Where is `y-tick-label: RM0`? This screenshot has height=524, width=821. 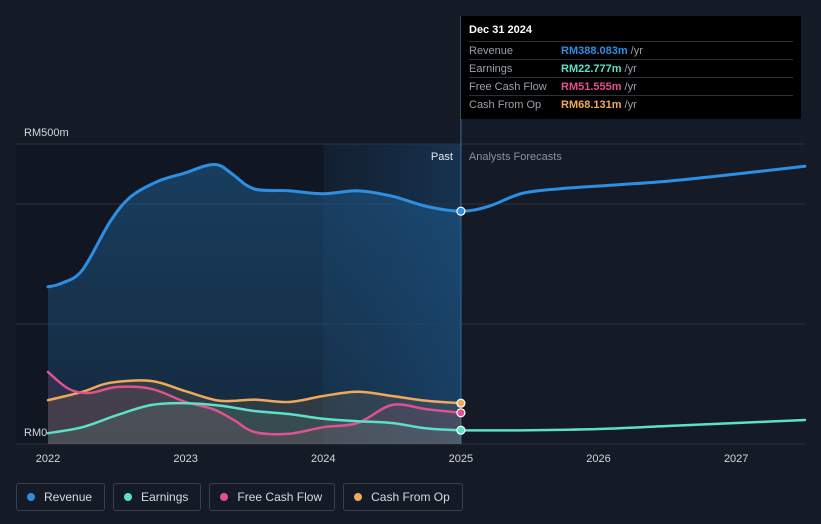
y-tick-label: RM0 is located at coordinates (35, 433).